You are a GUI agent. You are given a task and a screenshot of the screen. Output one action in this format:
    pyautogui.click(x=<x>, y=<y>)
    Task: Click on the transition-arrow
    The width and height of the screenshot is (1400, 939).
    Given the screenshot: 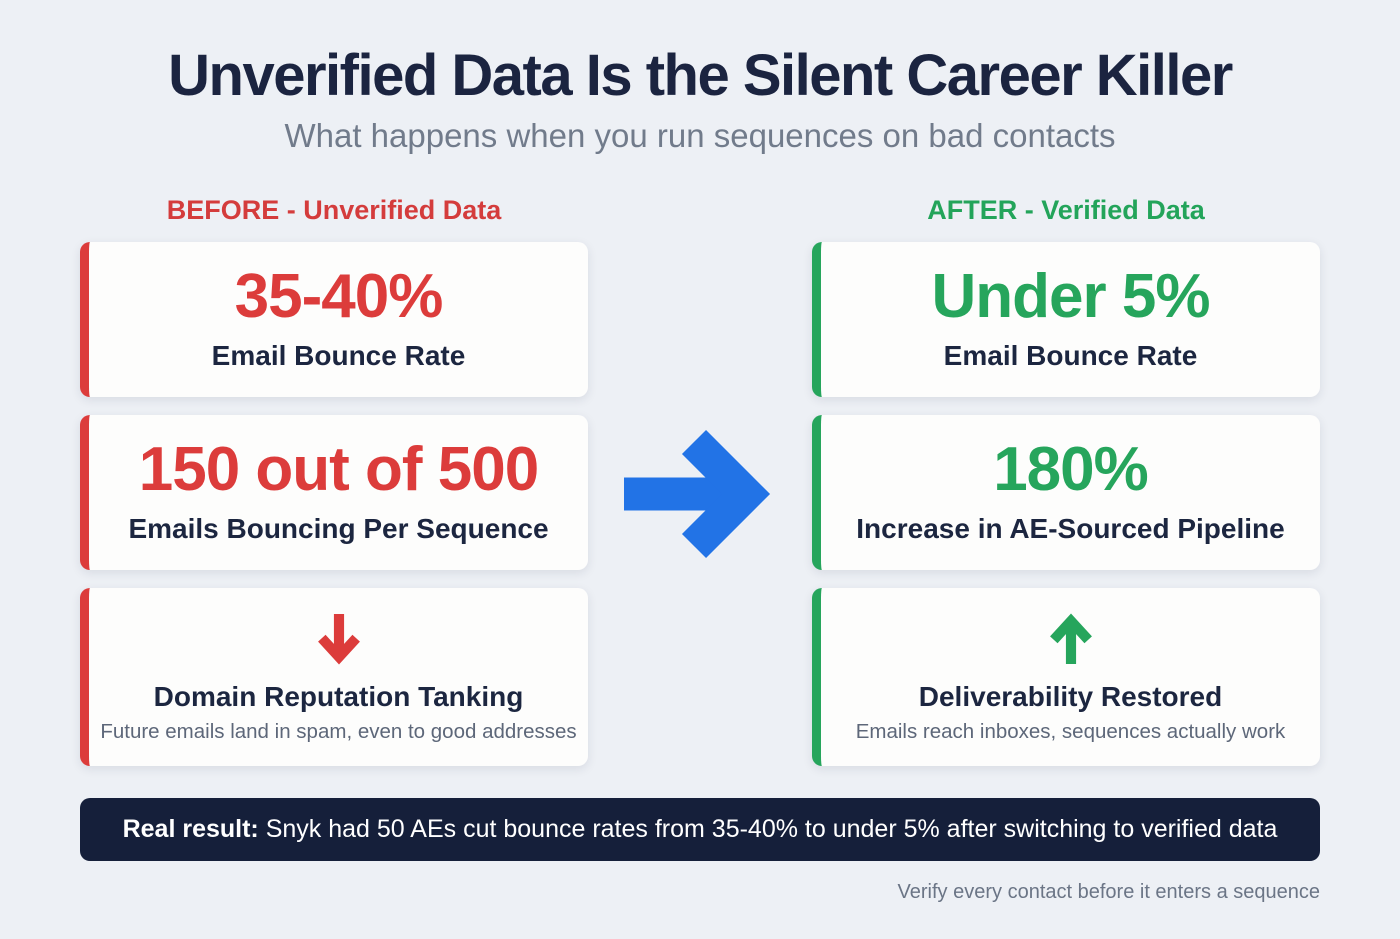 What is the action you would take?
    pyautogui.click(x=700, y=504)
    